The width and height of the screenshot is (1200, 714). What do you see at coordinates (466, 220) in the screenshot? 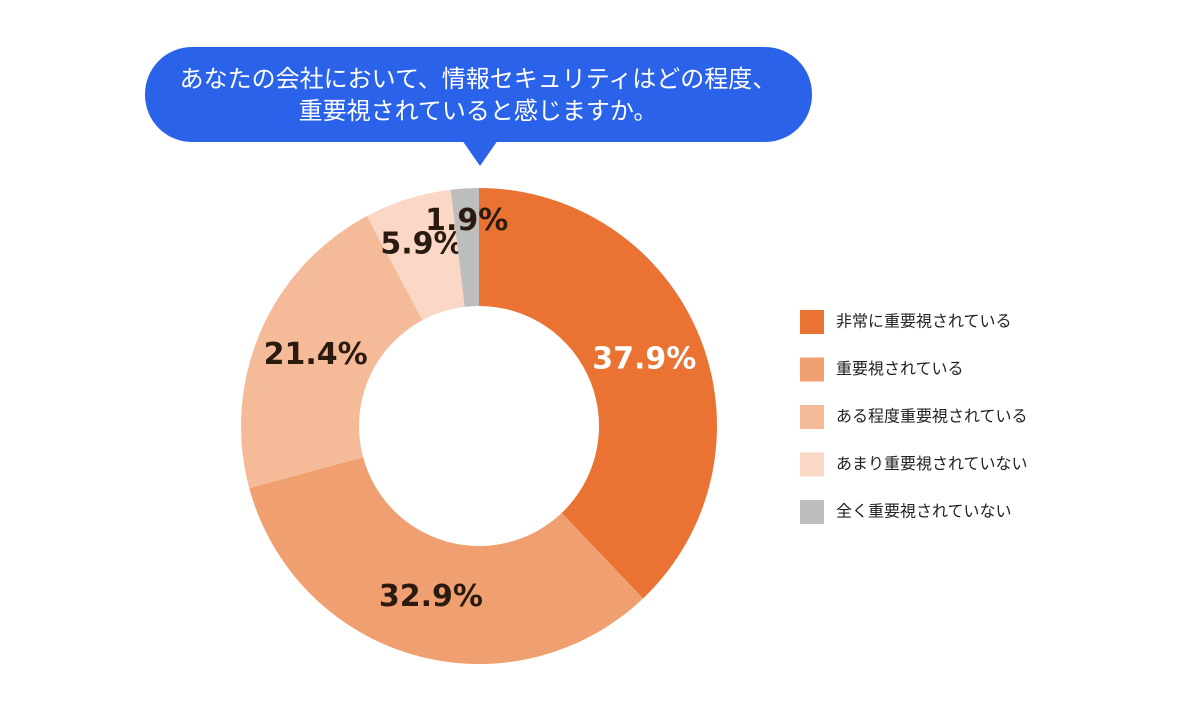
I see `value-label: 1.9%` at bounding box center [466, 220].